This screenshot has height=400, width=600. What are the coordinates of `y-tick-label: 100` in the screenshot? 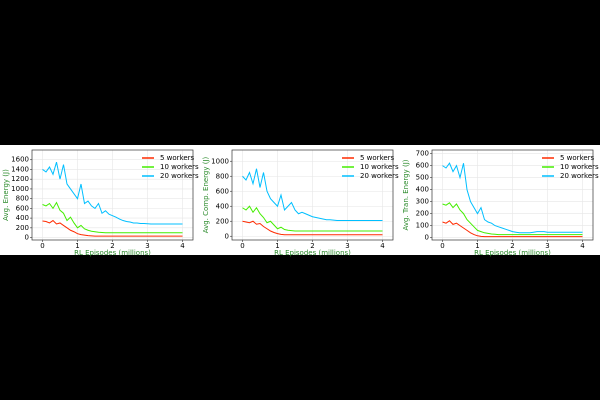 It's located at (422, 226).